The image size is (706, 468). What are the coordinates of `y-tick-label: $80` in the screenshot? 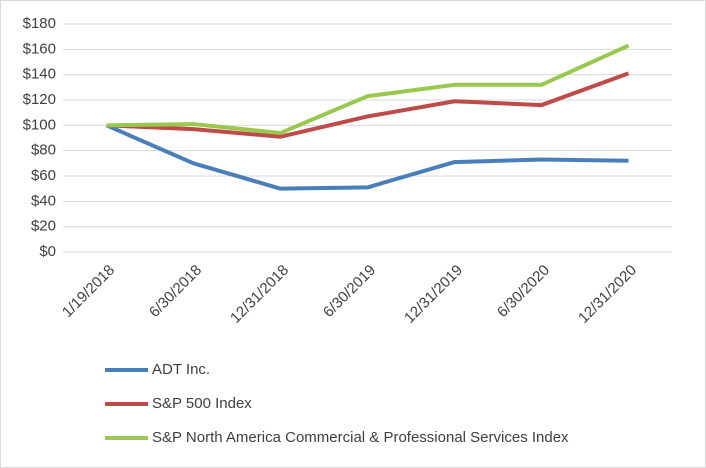 It's located at (43, 150).